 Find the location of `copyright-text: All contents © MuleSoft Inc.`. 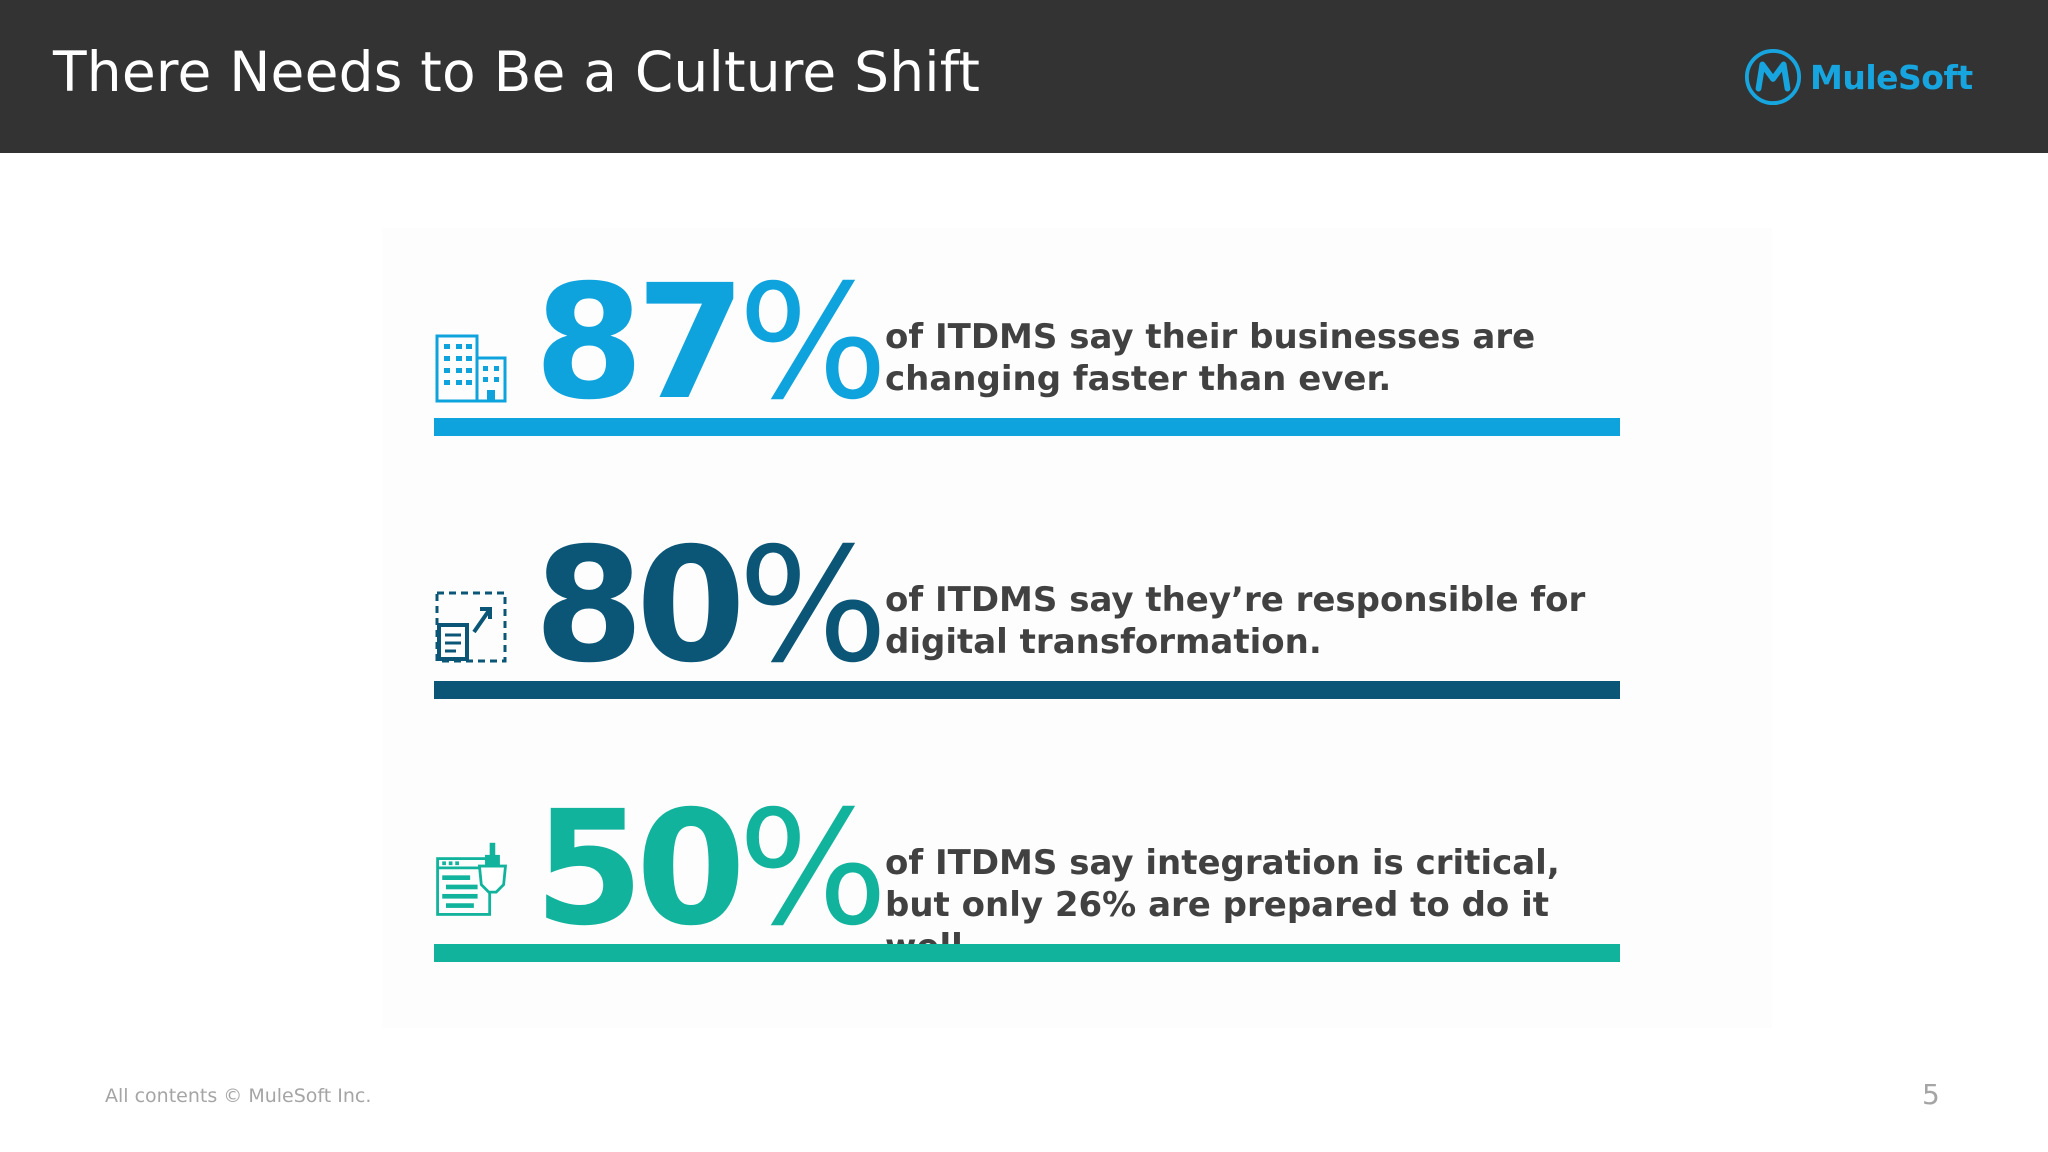

copyright-text: All contents © MuleSoft Inc. is located at coordinates (238, 1096).